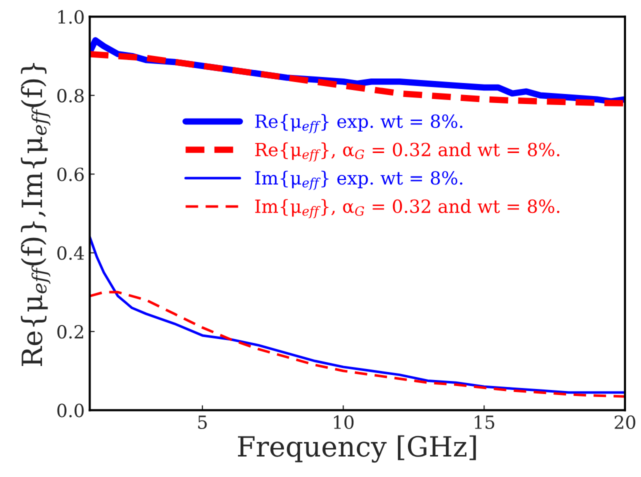 This screenshot has width=641, height=477. Describe the element at coordinates (70, 411) in the screenshot. I see `y-tick-label: 0.0` at that location.